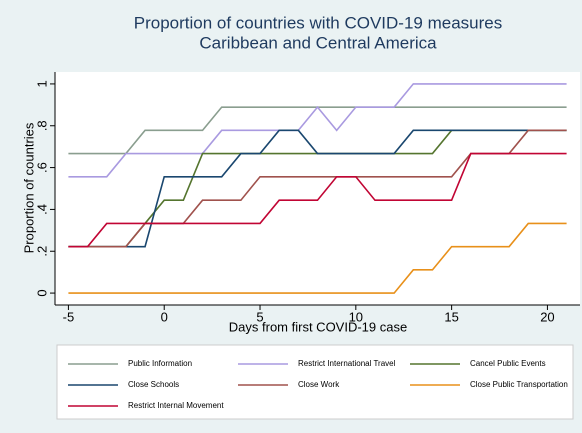 The image size is (582, 433). I want to click on y-tick-label: .6, so click(41, 167).